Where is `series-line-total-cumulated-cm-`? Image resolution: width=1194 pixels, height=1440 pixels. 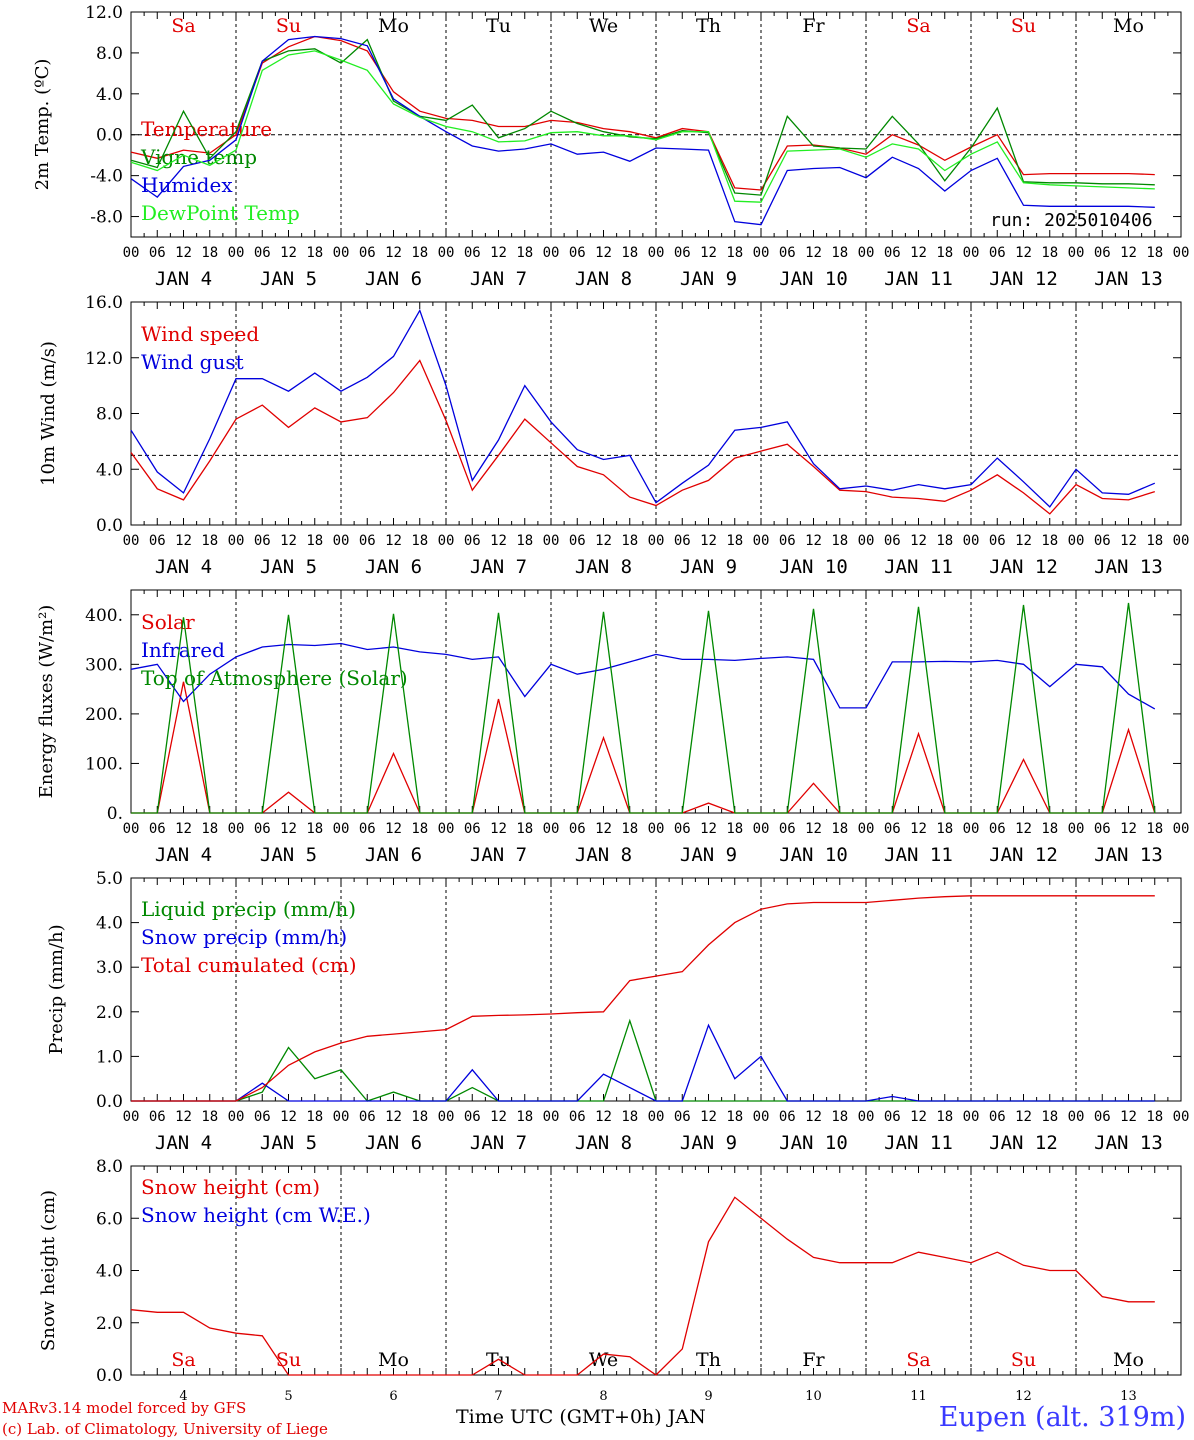 series-line-total-cumulated-cm- is located at coordinates (643, 998).